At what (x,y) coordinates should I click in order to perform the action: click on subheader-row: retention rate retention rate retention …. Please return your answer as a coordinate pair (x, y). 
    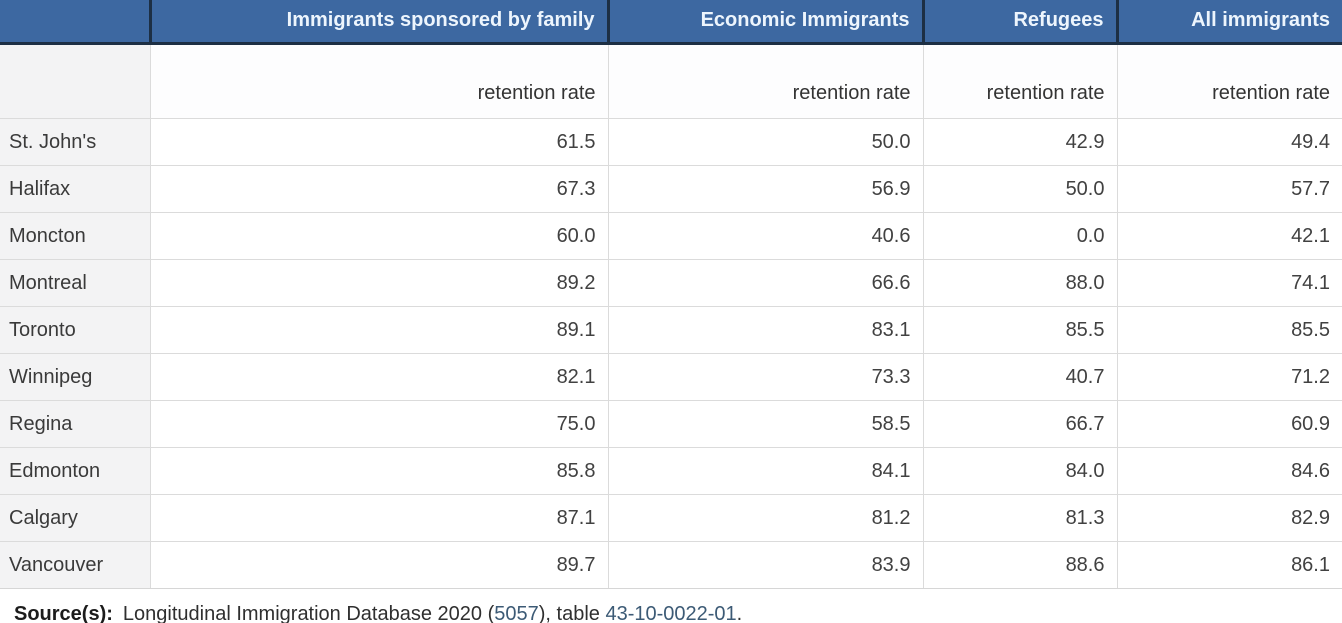
    Looking at the image, I should click on (671, 81).